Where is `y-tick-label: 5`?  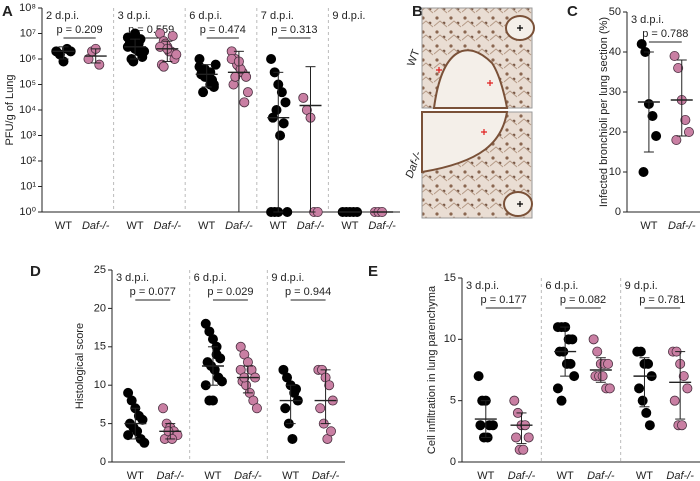 y-tick-label: 5 is located at coordinates (103, 424).